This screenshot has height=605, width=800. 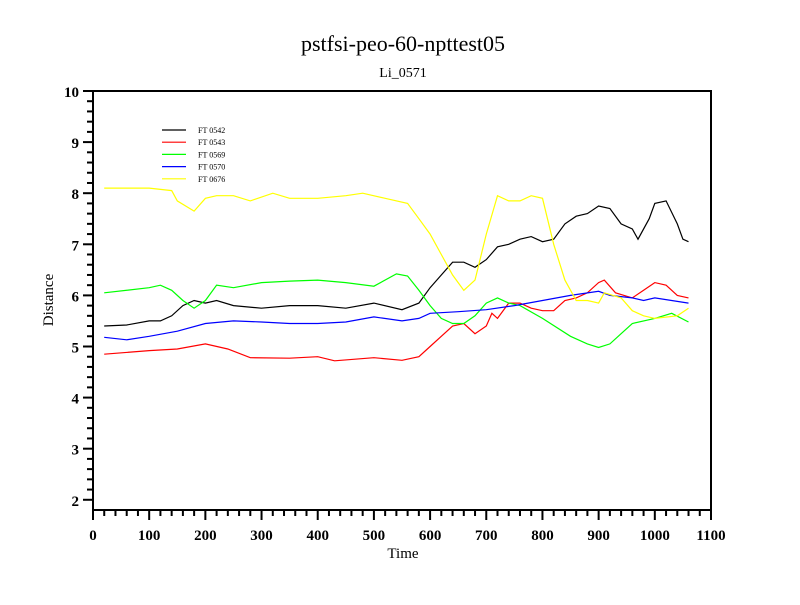 What do you see at coordinates (403, 43) in the screenshot?
I see `chart-title: pstfsi-peo-60-npttest05` at bounding box center [403, 43].